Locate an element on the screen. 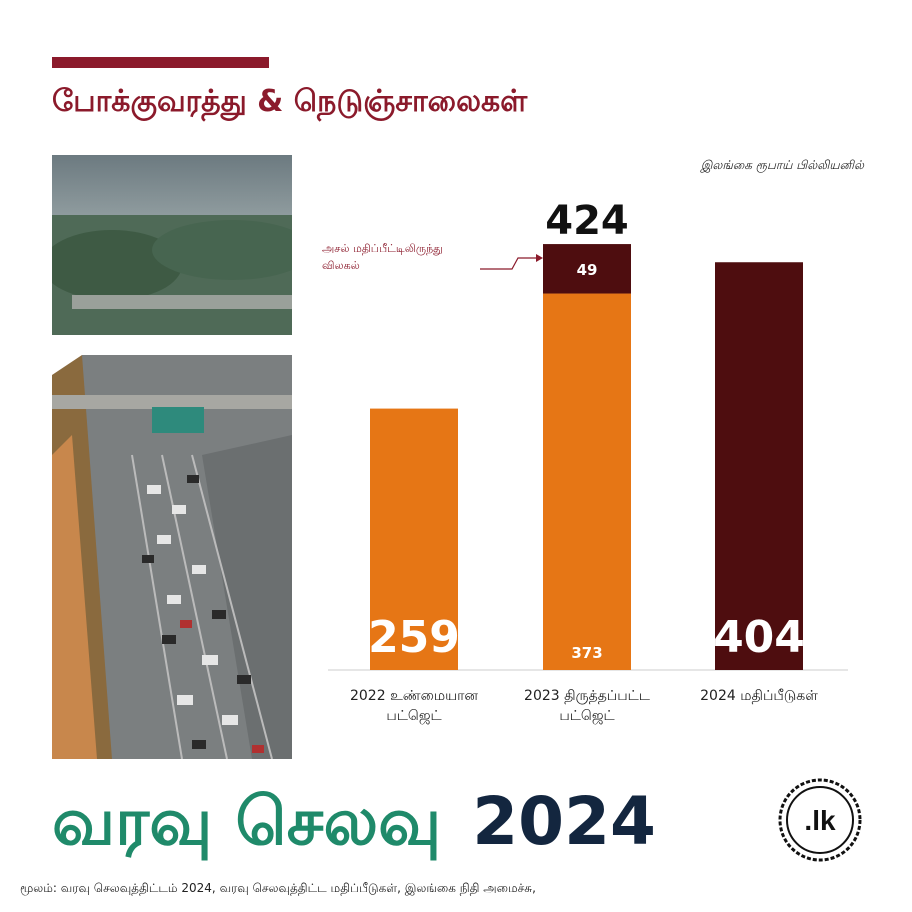 The image size is (912, 912). svg-text: .lk is located at coordinates (820, 820).